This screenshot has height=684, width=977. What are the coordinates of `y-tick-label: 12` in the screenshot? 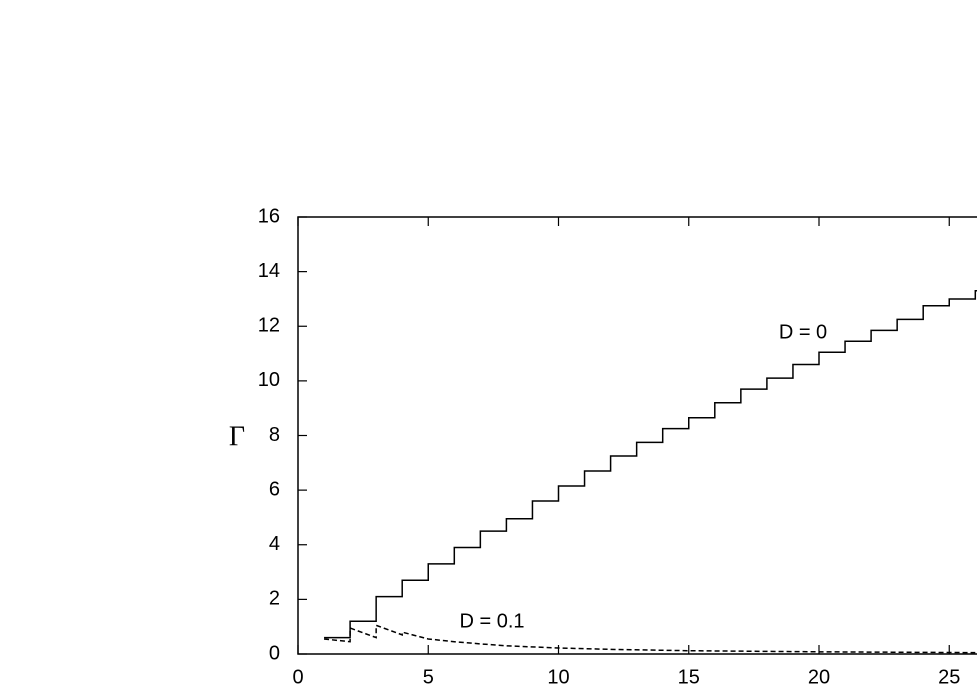 It's located at (269, 326).